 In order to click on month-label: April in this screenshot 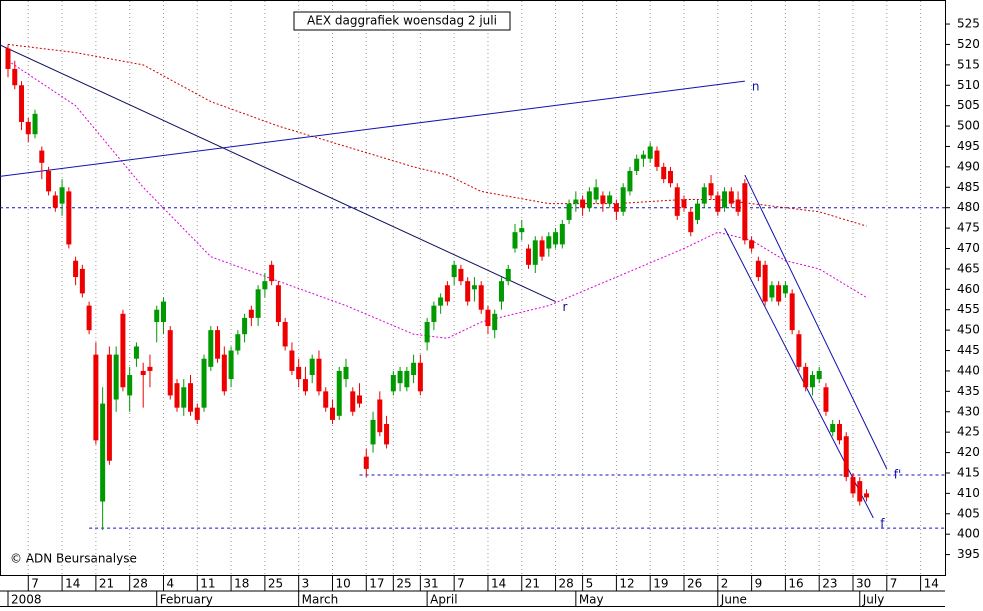, I will do `click(443, 600)`.